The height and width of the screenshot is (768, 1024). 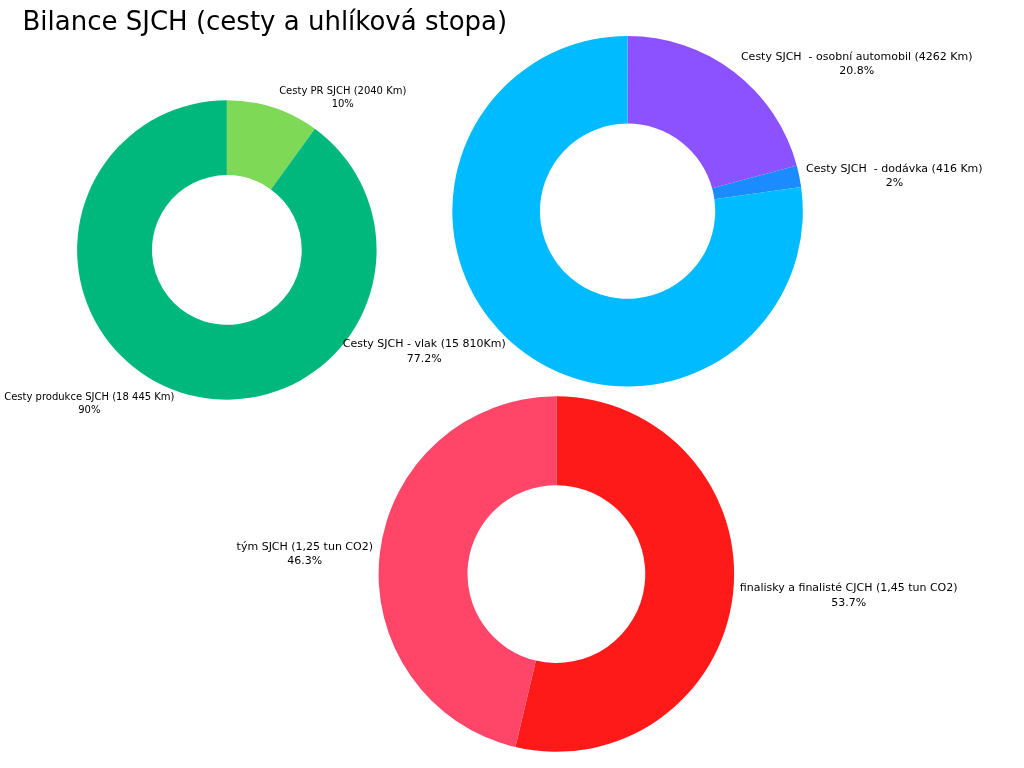 I want to click on slice-label: Cesty produkce SJCH (18 445 Km), so click(x=89, y=397).